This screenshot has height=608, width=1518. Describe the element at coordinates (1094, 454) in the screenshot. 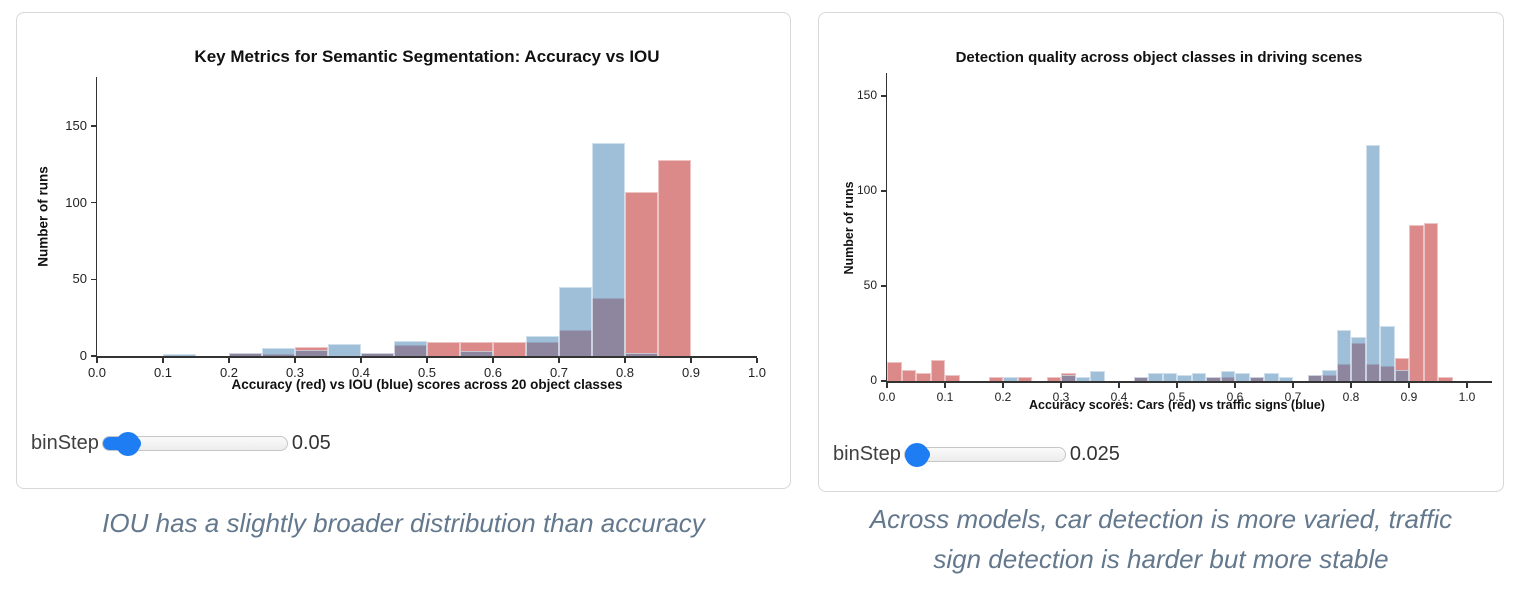

I see `slider-value: 0.025` at that location.